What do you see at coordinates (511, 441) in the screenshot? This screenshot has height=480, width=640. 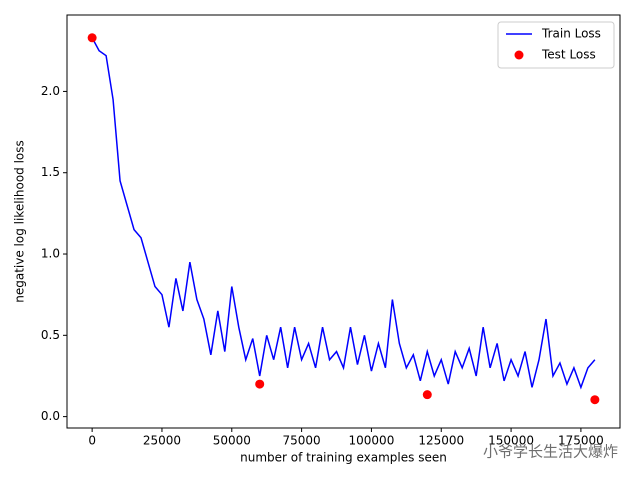 I see `x-tick-label: 150000` at bounding box center [511, 441].